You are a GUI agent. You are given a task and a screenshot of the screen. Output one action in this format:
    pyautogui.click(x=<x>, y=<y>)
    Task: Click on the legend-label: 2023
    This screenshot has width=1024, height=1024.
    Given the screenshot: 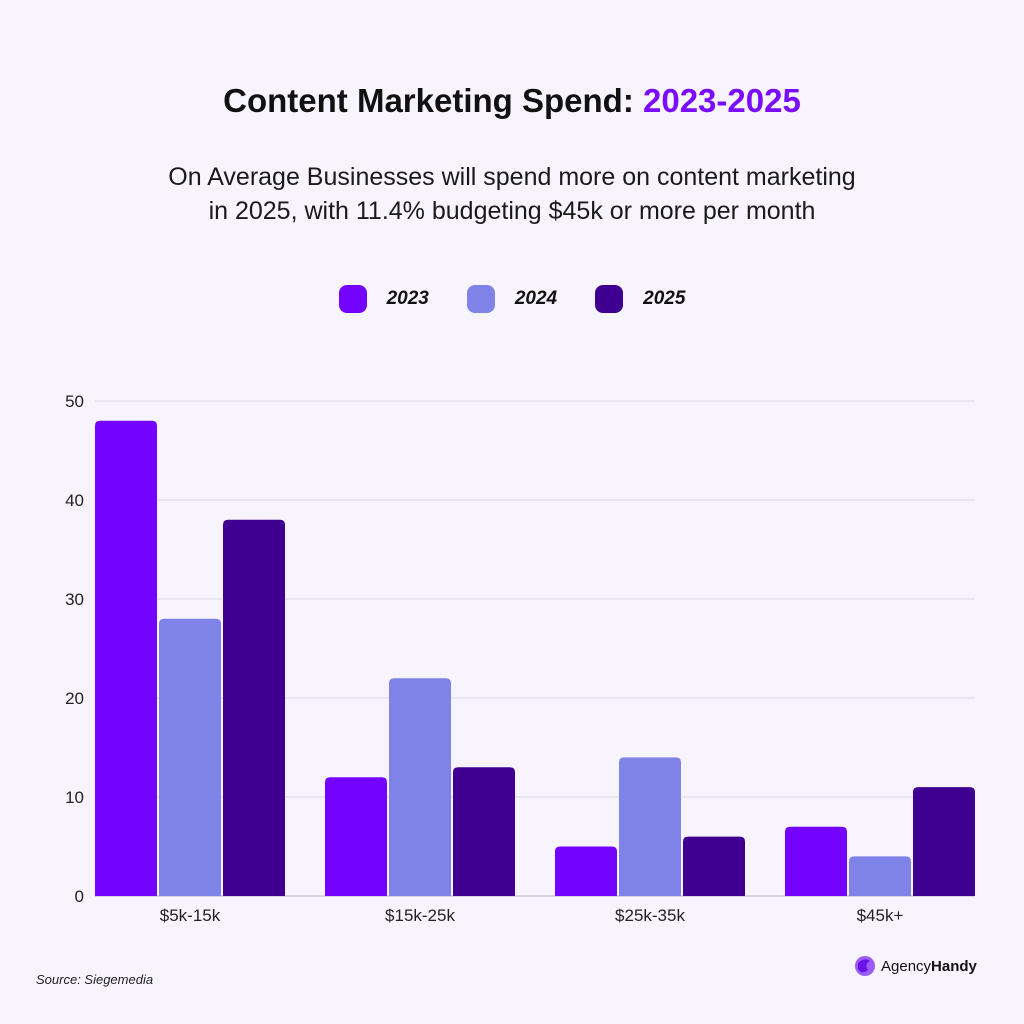 What is the action you would take?
    pyautogui.click(x=407, y=298)
    